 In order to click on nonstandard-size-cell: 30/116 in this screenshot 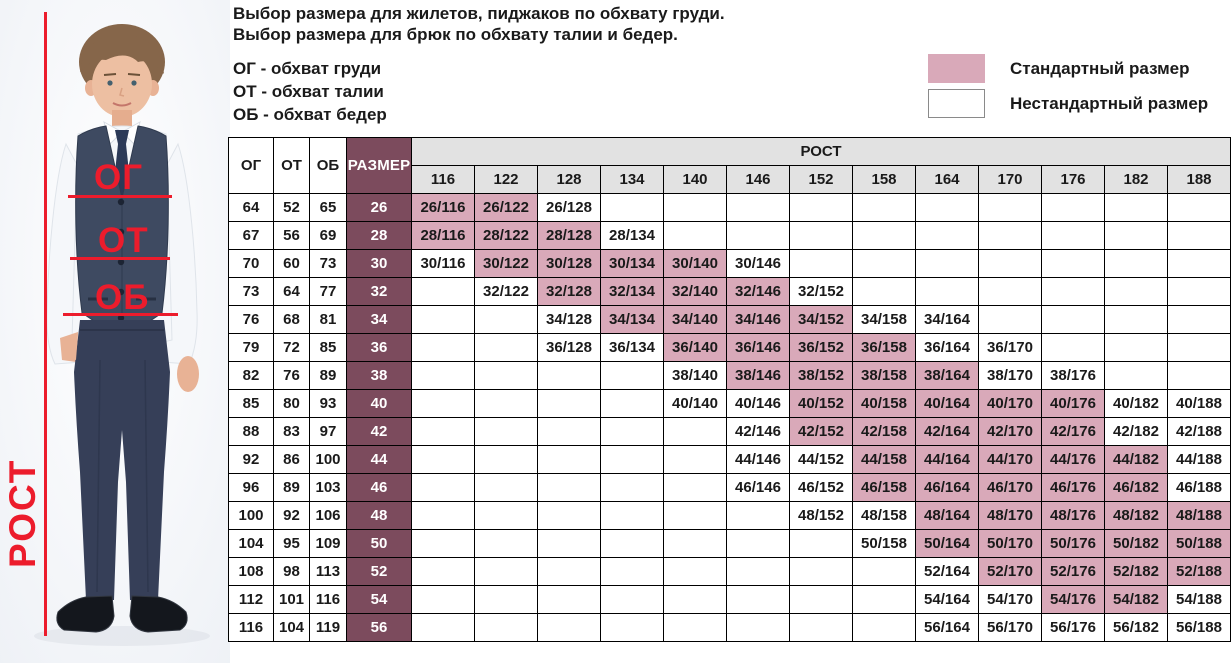, I will do `click(443, 263)`.